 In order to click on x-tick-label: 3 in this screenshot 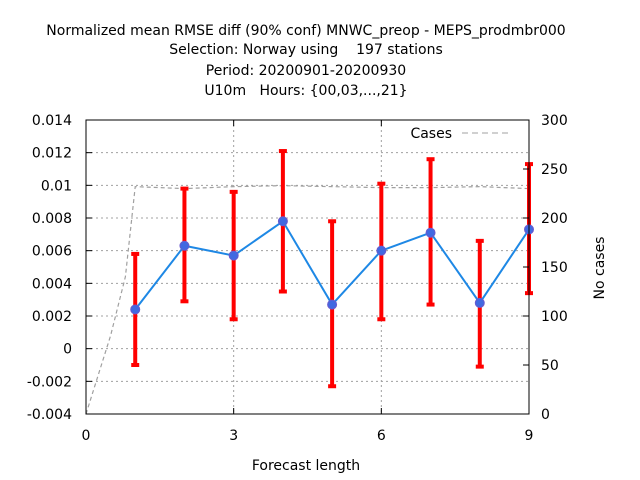, I will do `click(233, 436)`.